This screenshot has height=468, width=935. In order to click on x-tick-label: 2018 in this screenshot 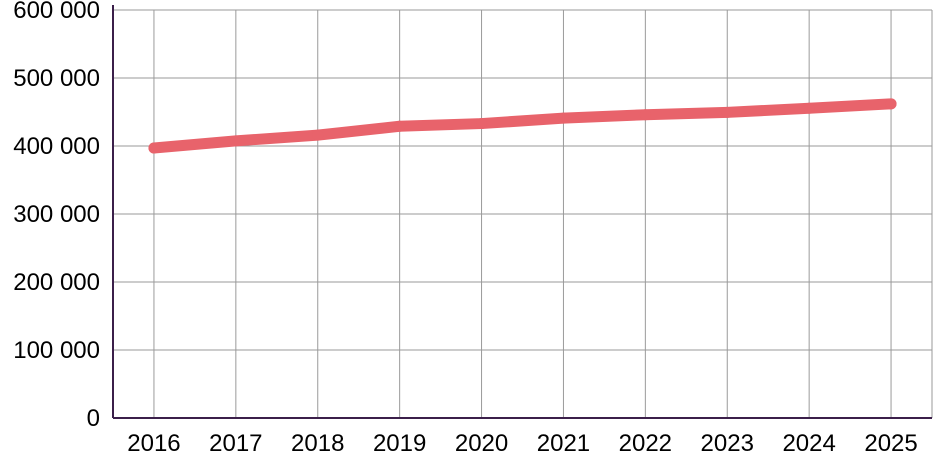, I will do `click(317, 443)`.